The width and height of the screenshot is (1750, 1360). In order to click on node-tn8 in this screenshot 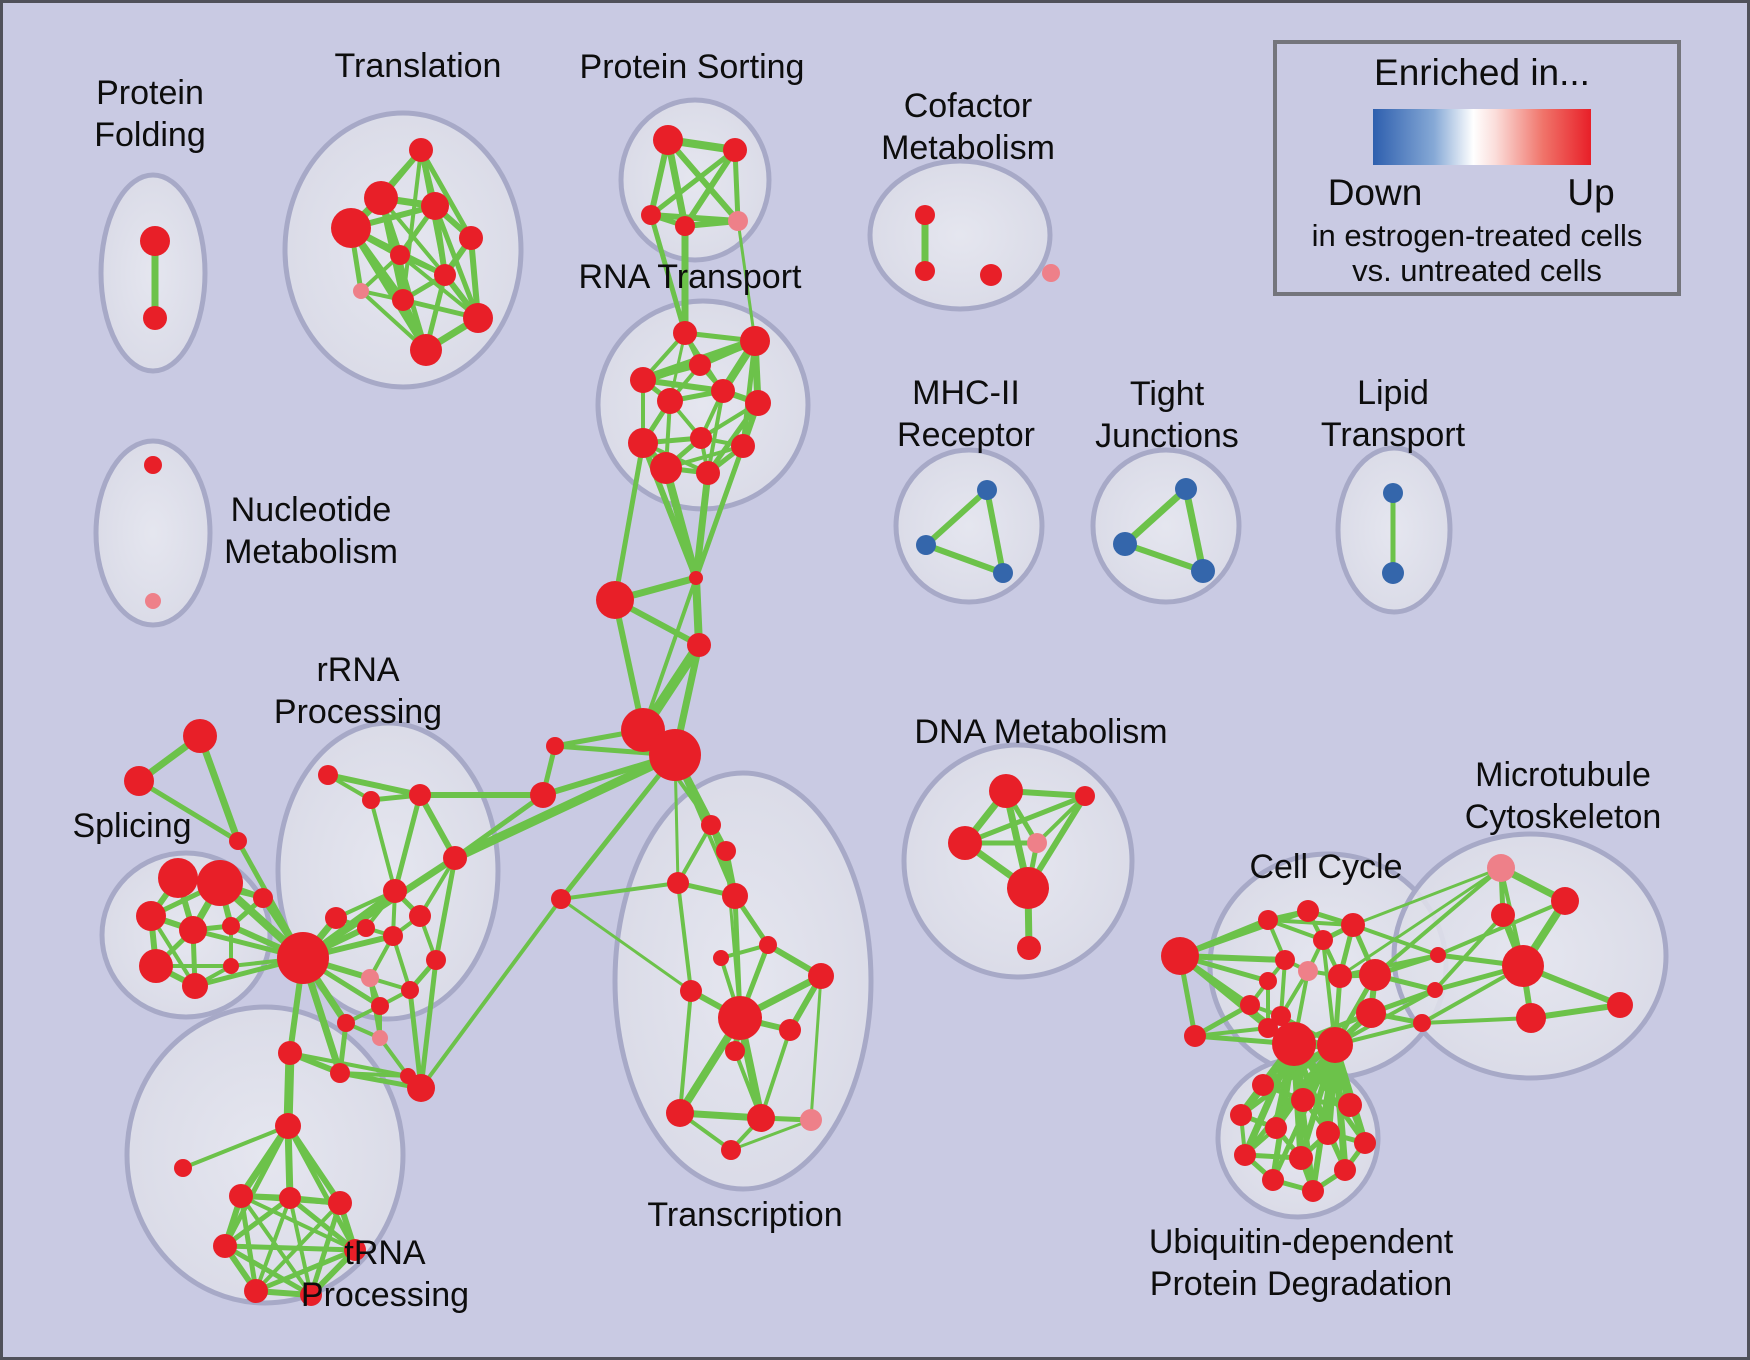, I will do `click(355, 1250)`.